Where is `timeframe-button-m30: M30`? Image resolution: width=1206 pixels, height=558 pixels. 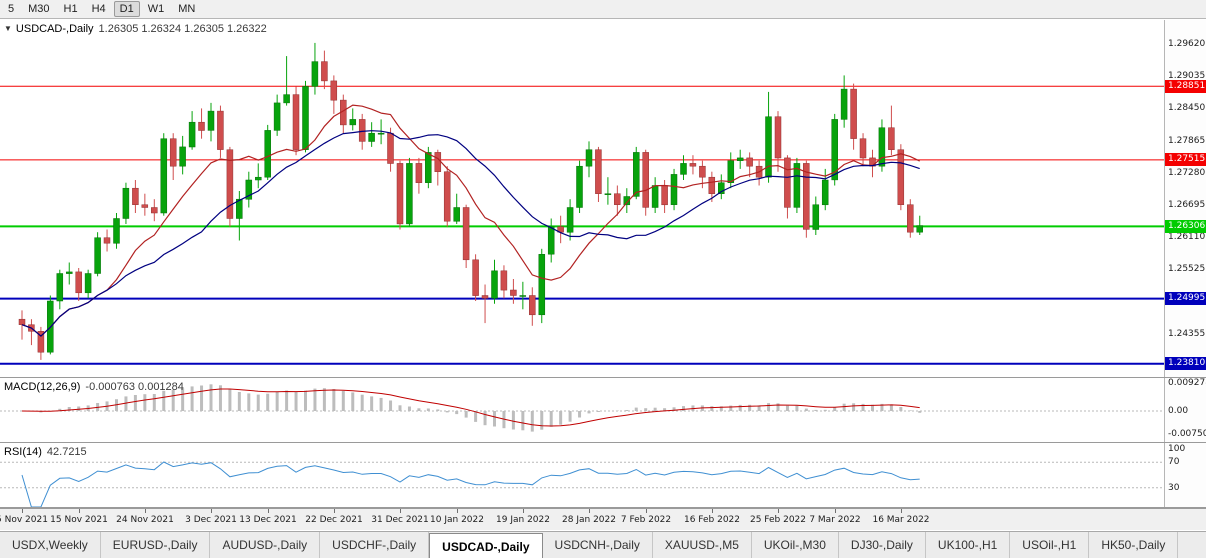
timeframe-button-m30: M30 is located at coordinates (39, 9).